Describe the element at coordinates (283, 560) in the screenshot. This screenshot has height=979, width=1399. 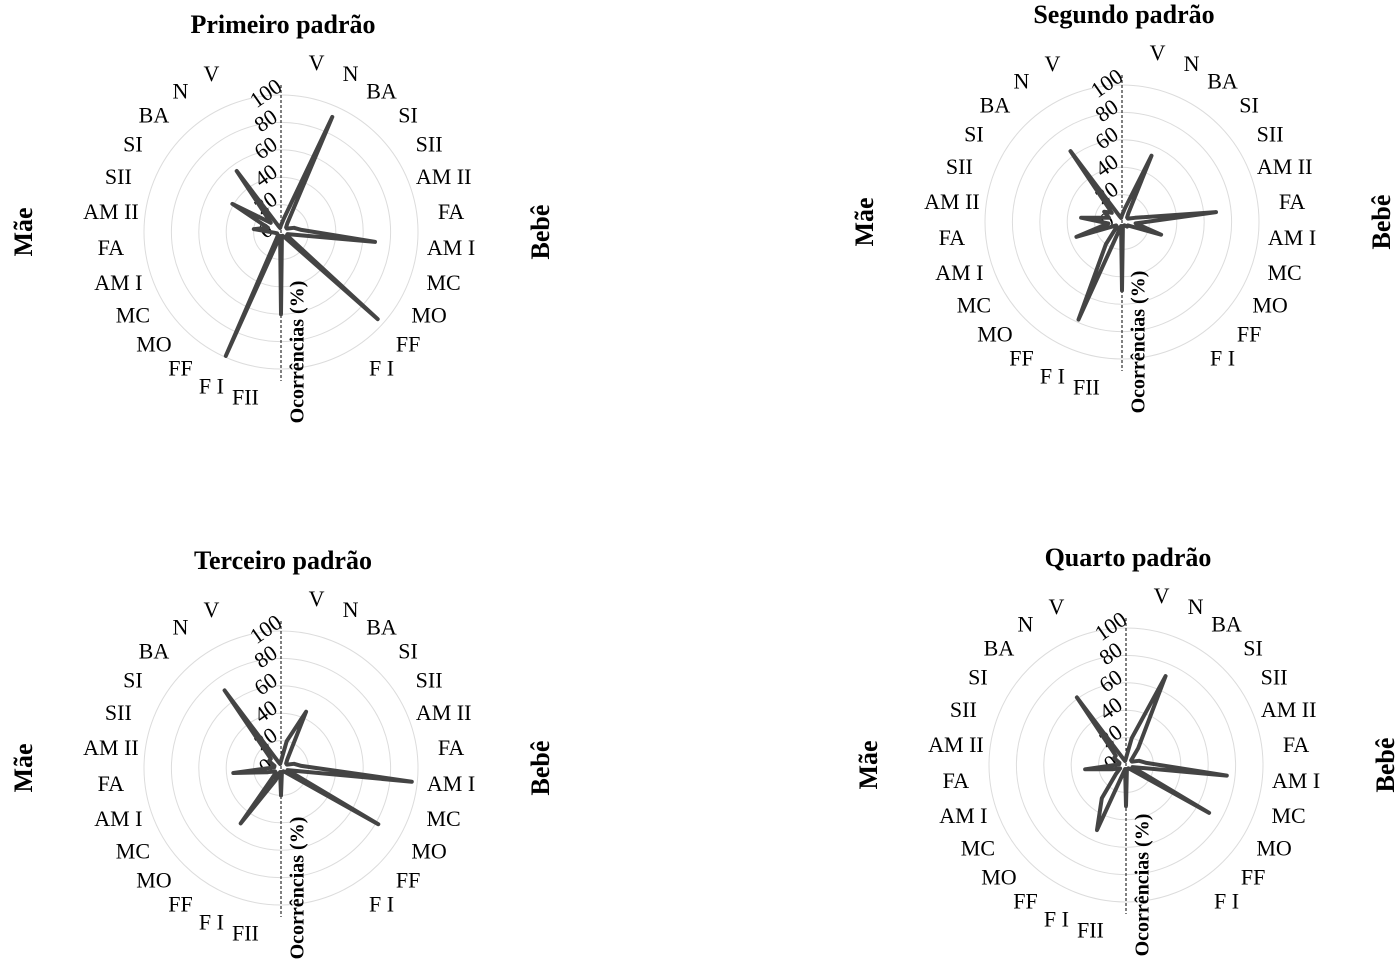
I see `chart-title: Terceiro padrão` at that location.